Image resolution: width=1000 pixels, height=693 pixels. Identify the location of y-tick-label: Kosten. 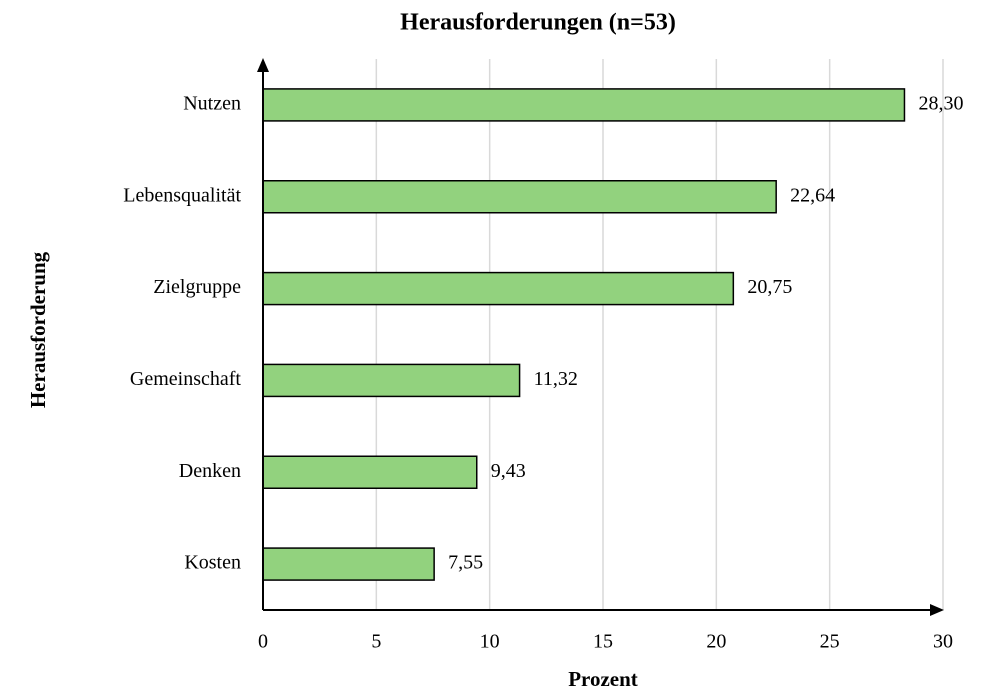
(212, 563).